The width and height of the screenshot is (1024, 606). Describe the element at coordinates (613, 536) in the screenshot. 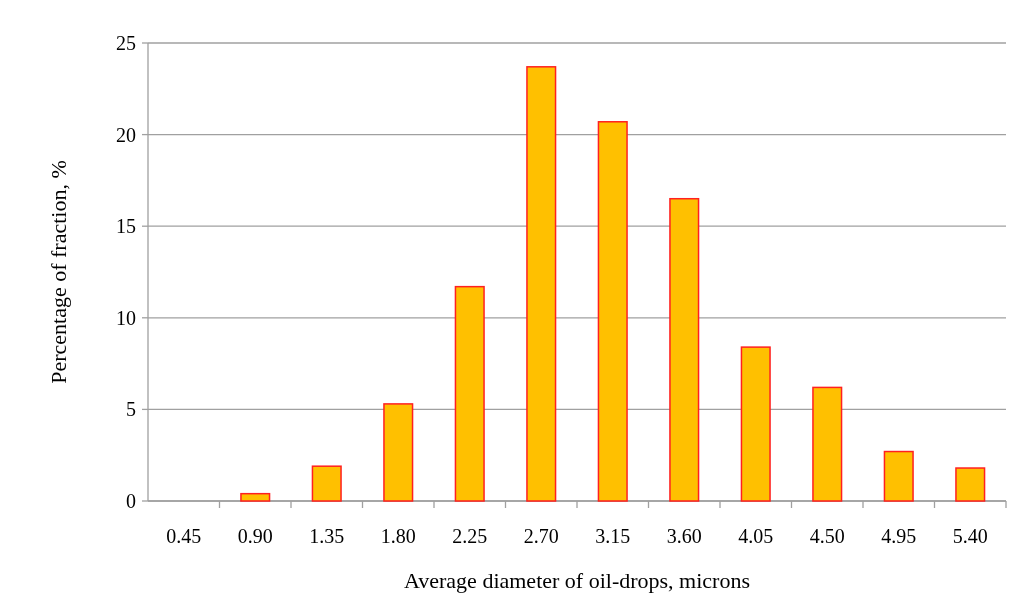

I see `x-tick-label: 3.15` at that location.